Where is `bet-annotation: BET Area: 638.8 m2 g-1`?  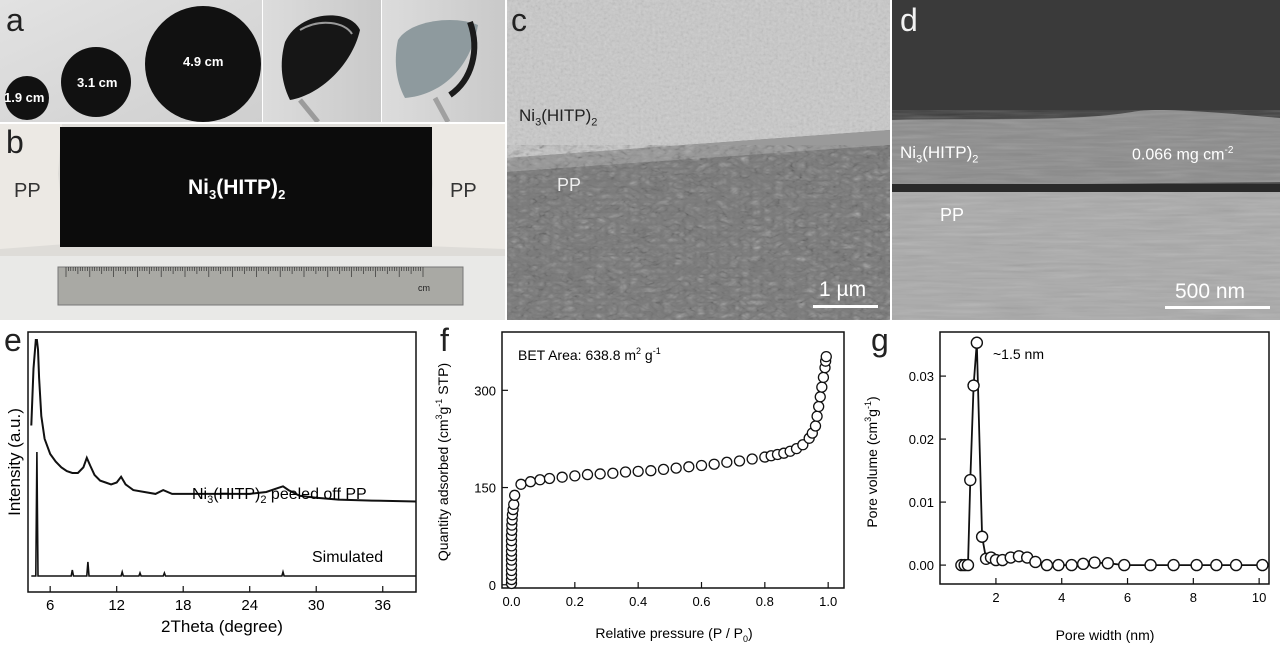
bet-annotation: BET Area: 638.8 m2 g-1 is located at coordinates (589, 354).